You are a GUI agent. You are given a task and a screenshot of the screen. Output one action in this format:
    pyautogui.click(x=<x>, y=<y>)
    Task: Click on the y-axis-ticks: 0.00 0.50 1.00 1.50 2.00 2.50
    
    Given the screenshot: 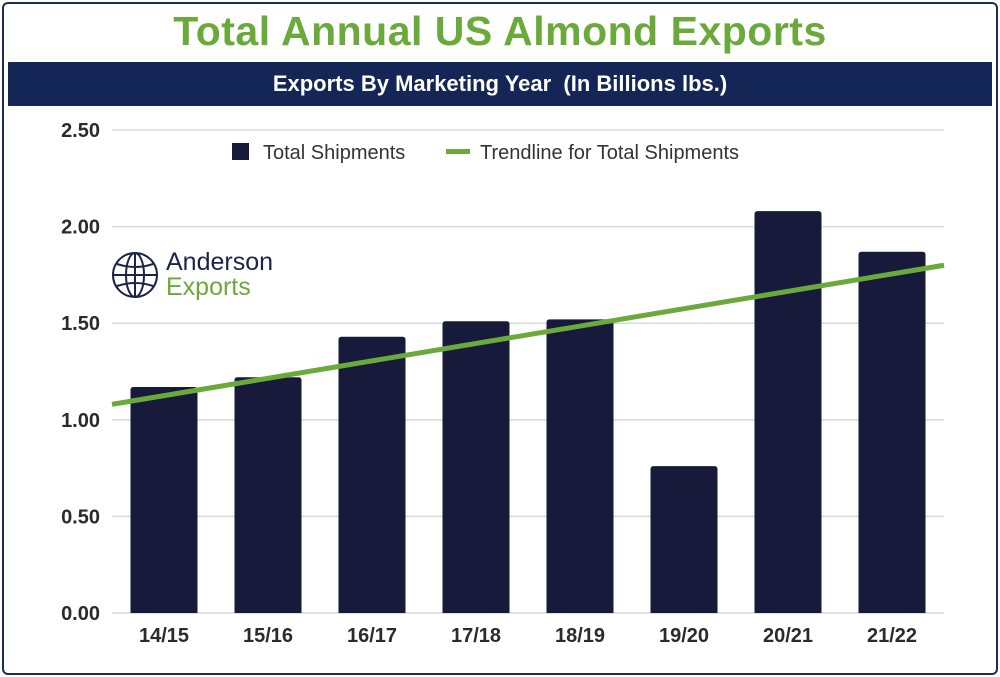 What is the action you would take?
    pyautogui.click(x=80, y=372)
    